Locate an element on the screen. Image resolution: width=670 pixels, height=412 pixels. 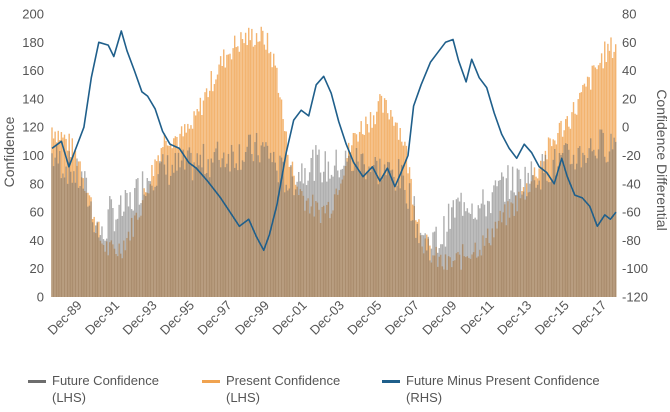
left-tick-label: 20 is located at coordinates (37, 268).